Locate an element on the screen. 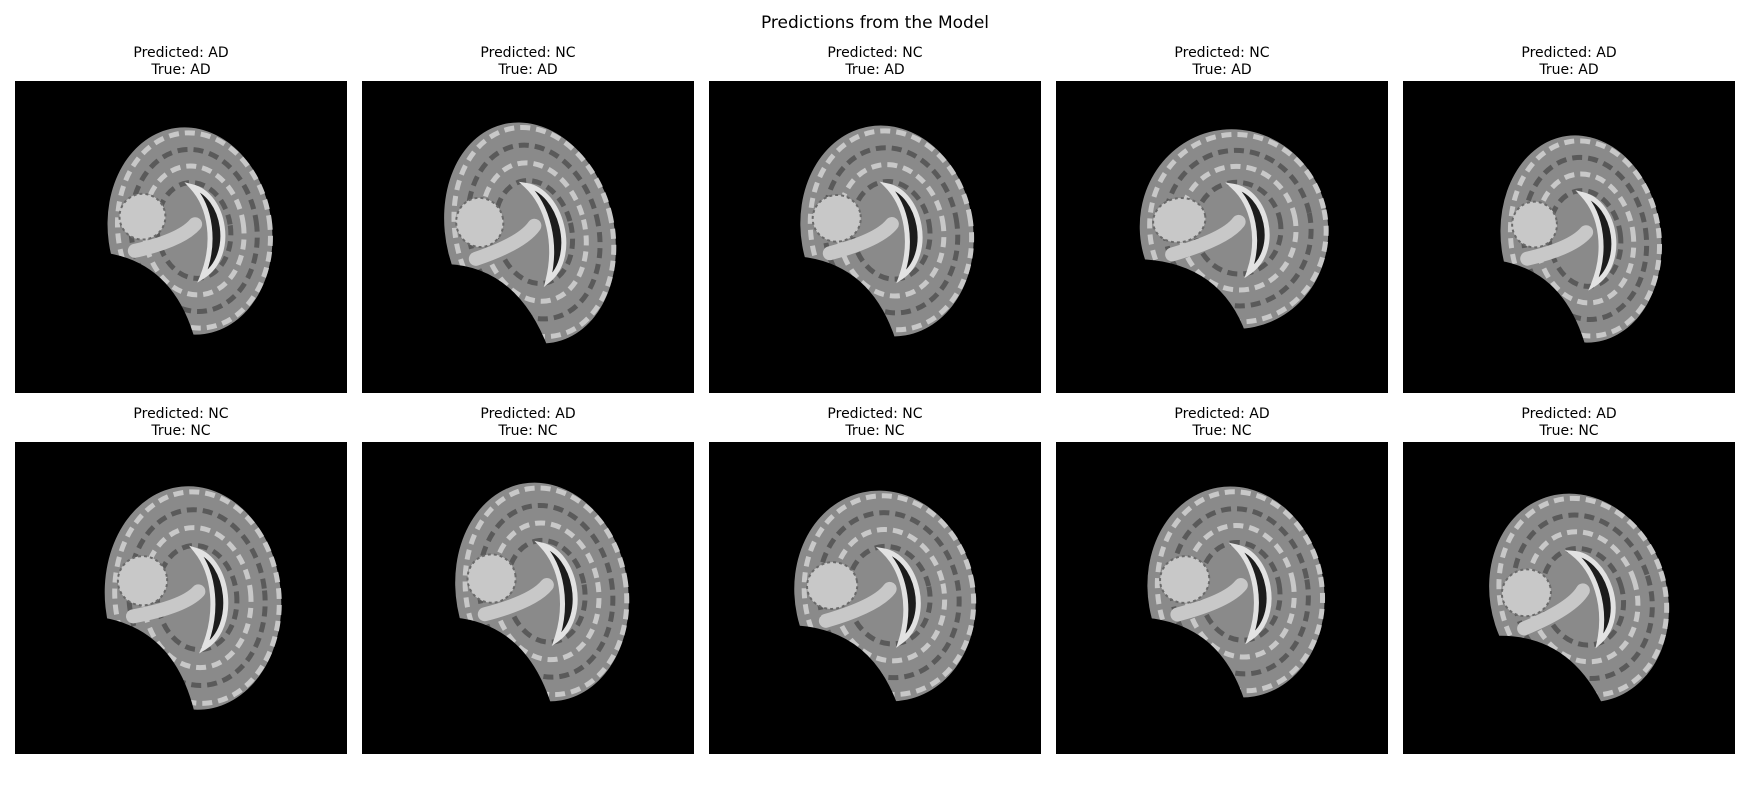  panel-9: Predicted: AD True: NC is located at coordinates (1222, 580).